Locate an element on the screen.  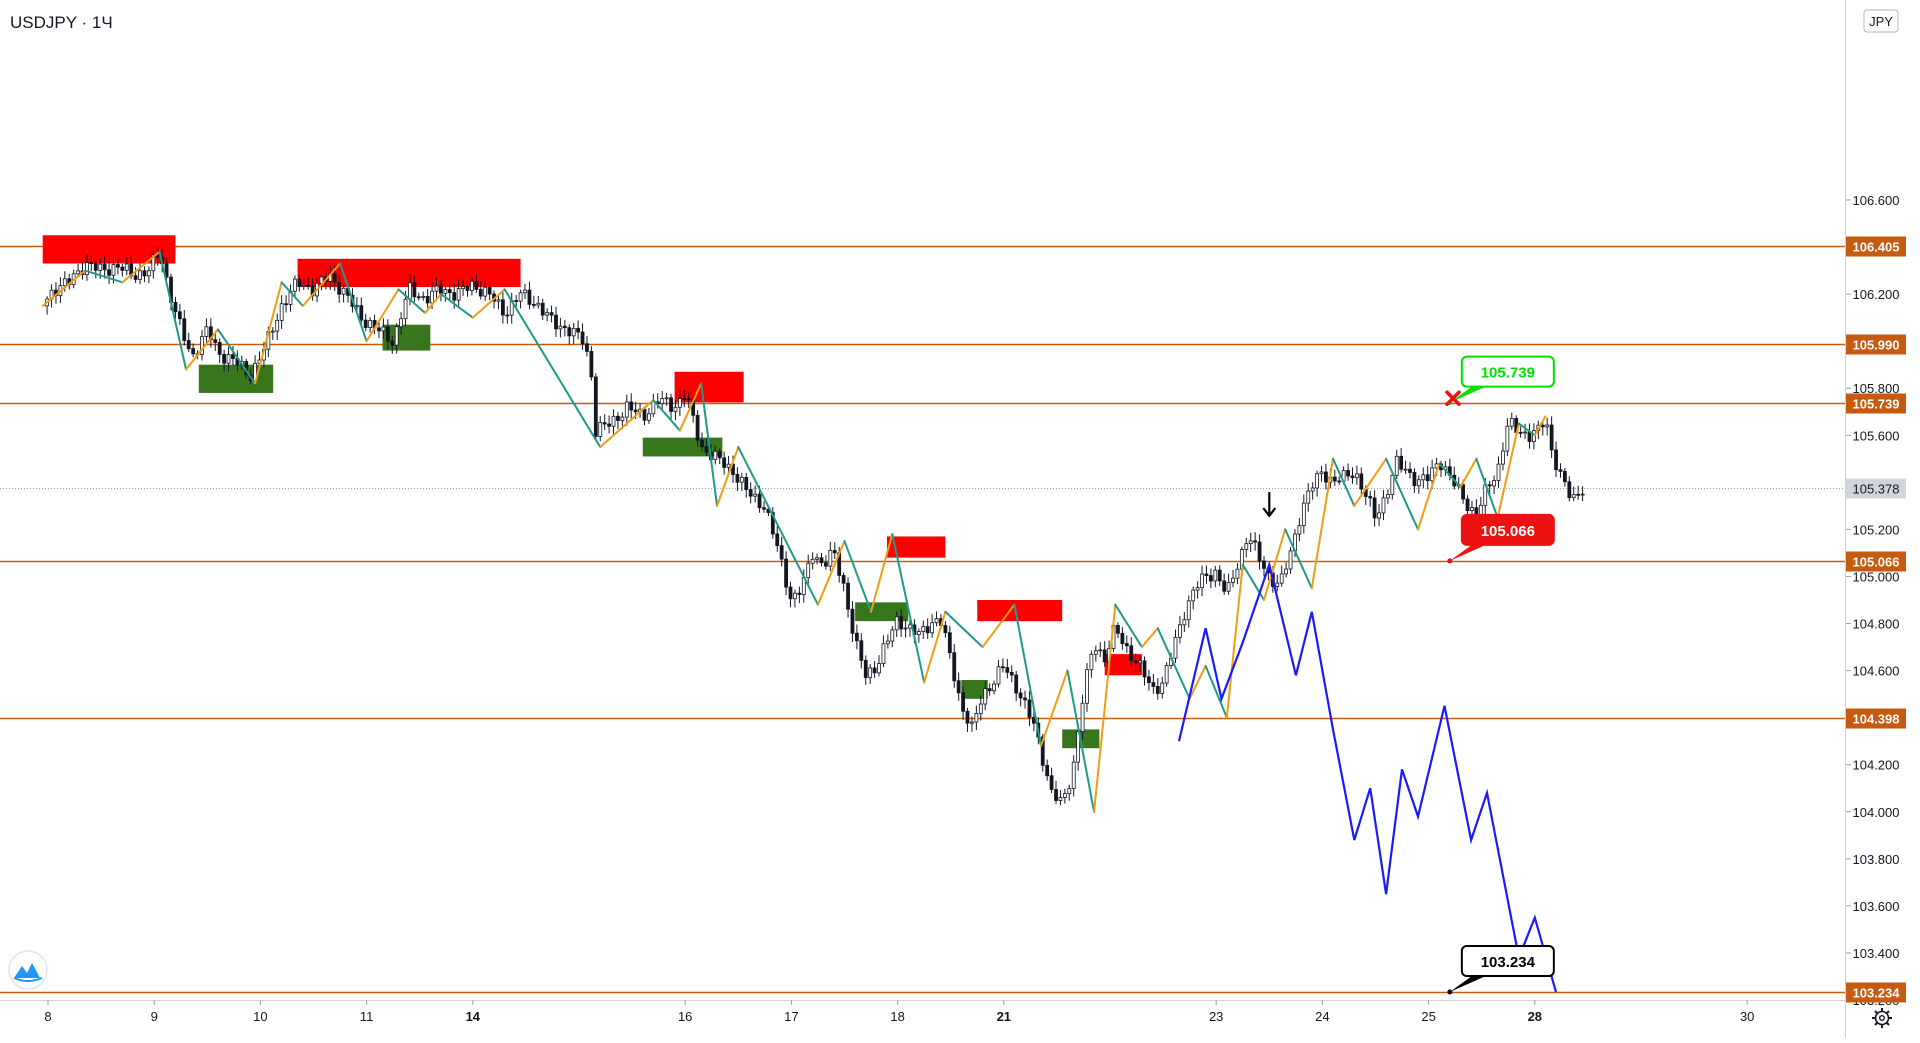
arrow-head is located at coordinates (1269, 512).